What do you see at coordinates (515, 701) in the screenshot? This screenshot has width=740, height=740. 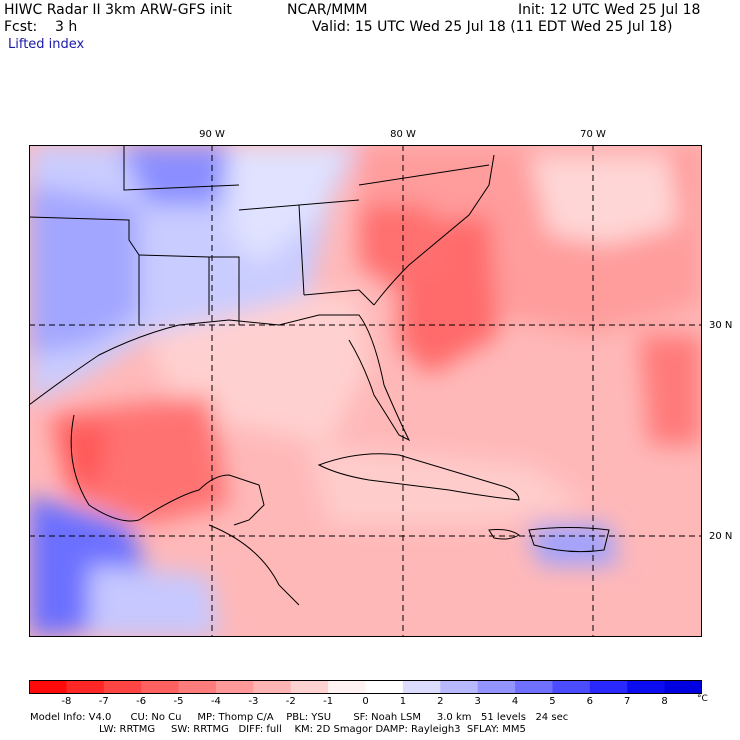 I see `colorbar-tick-label: 4` at bounding box center [515, 701].